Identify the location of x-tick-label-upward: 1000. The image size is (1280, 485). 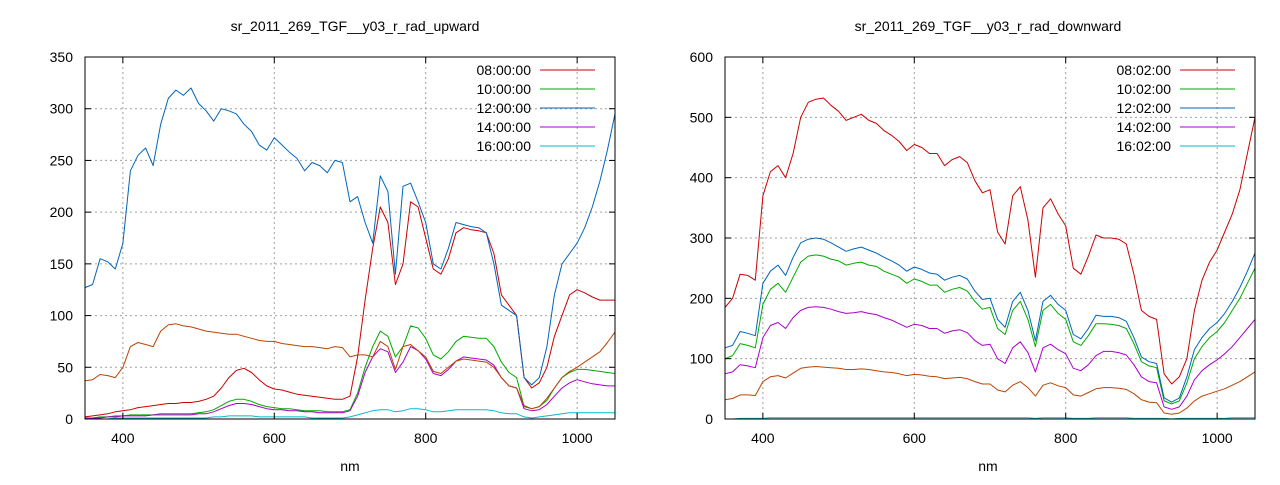
(577, 438).